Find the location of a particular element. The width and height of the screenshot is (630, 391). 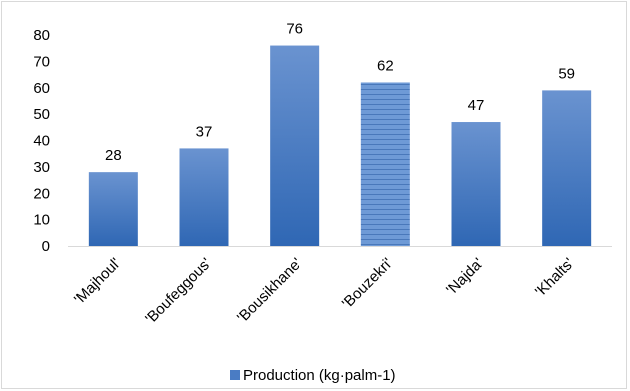

legend: Production (kg·palm-1) is located at coordinates (313, 375).